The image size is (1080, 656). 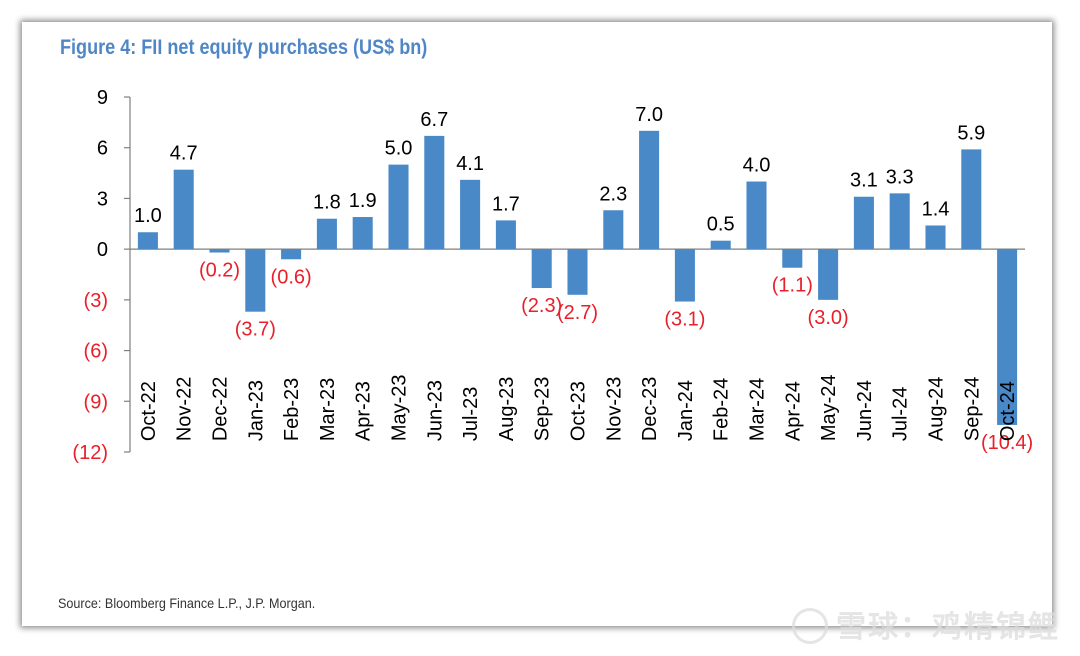 What do you see at coordinates (219, 271) in the screenshot?
I see `data-label: (0.2)` at bounding box center [219, 271].